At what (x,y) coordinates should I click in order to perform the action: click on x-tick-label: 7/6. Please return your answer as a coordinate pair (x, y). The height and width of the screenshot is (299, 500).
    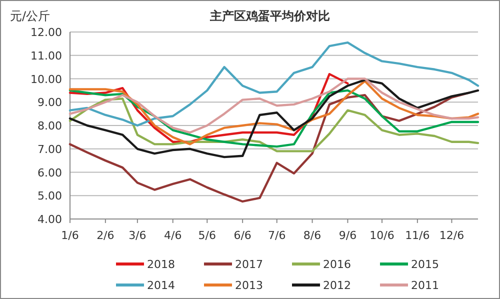
    Looking at the image, I should click on (277, 235).